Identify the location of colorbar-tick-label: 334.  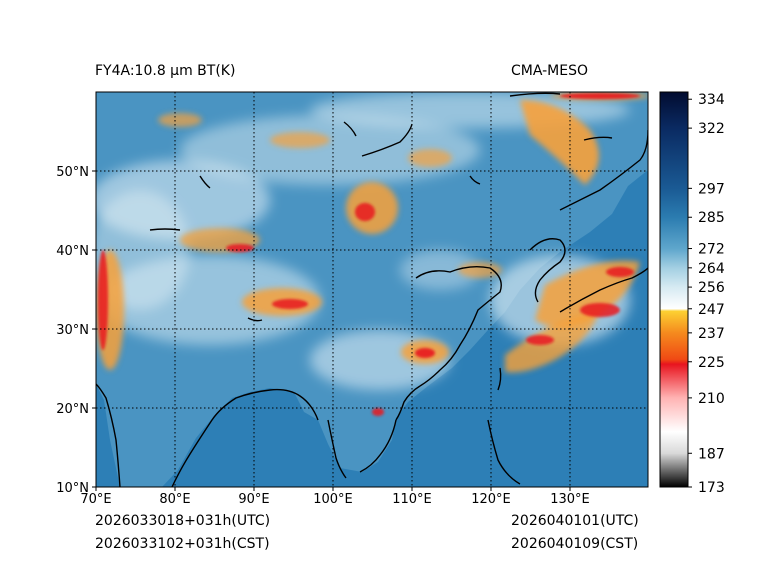
(711, 100).